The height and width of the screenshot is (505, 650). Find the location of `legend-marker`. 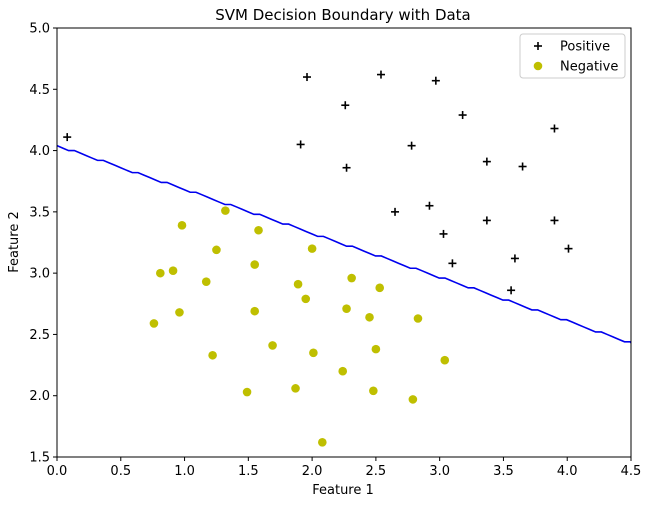

legend-marker is located at coordinates (538, 66).